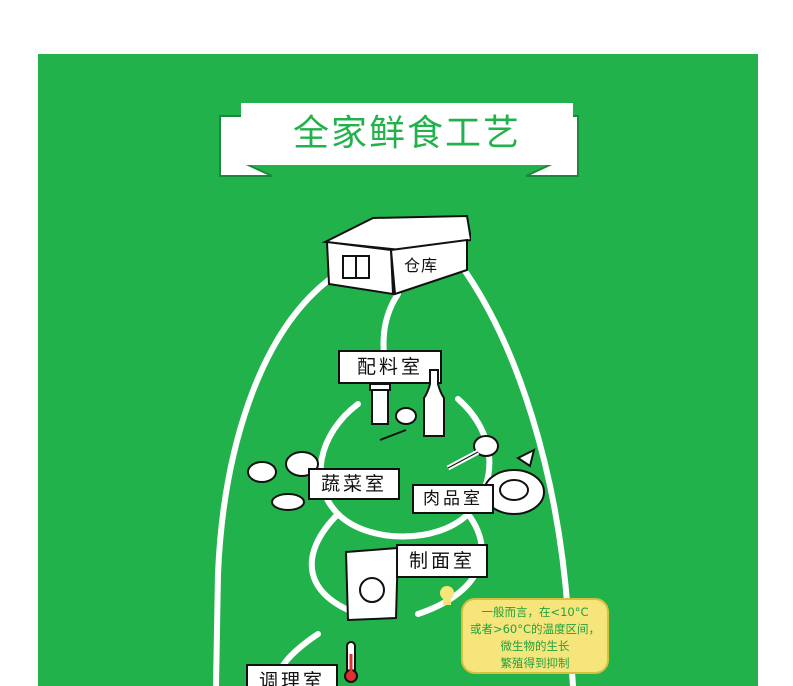 The width and height of the screenshot is (793, 686). Describe the element at coordinates (354, 484) in the screenshot. I see `room-label-vegetables: 蔬菜室` at that location.